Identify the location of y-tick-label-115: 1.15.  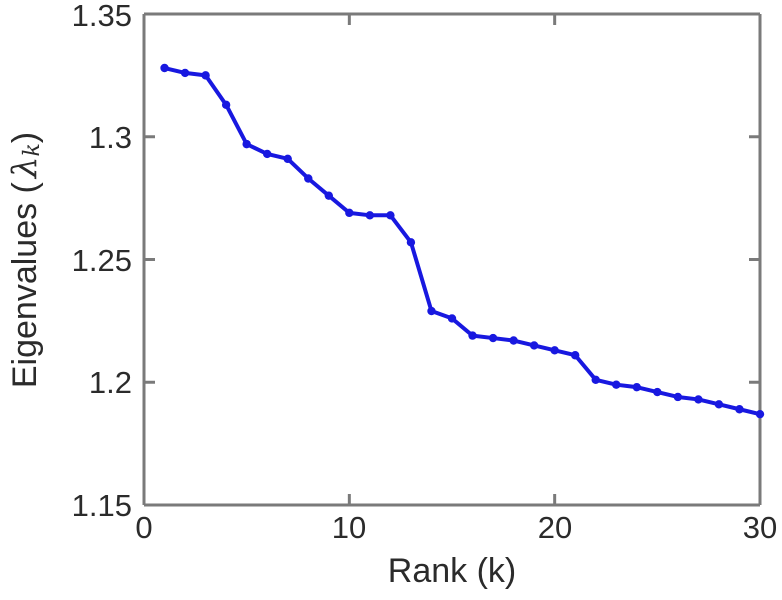
(101, 505).